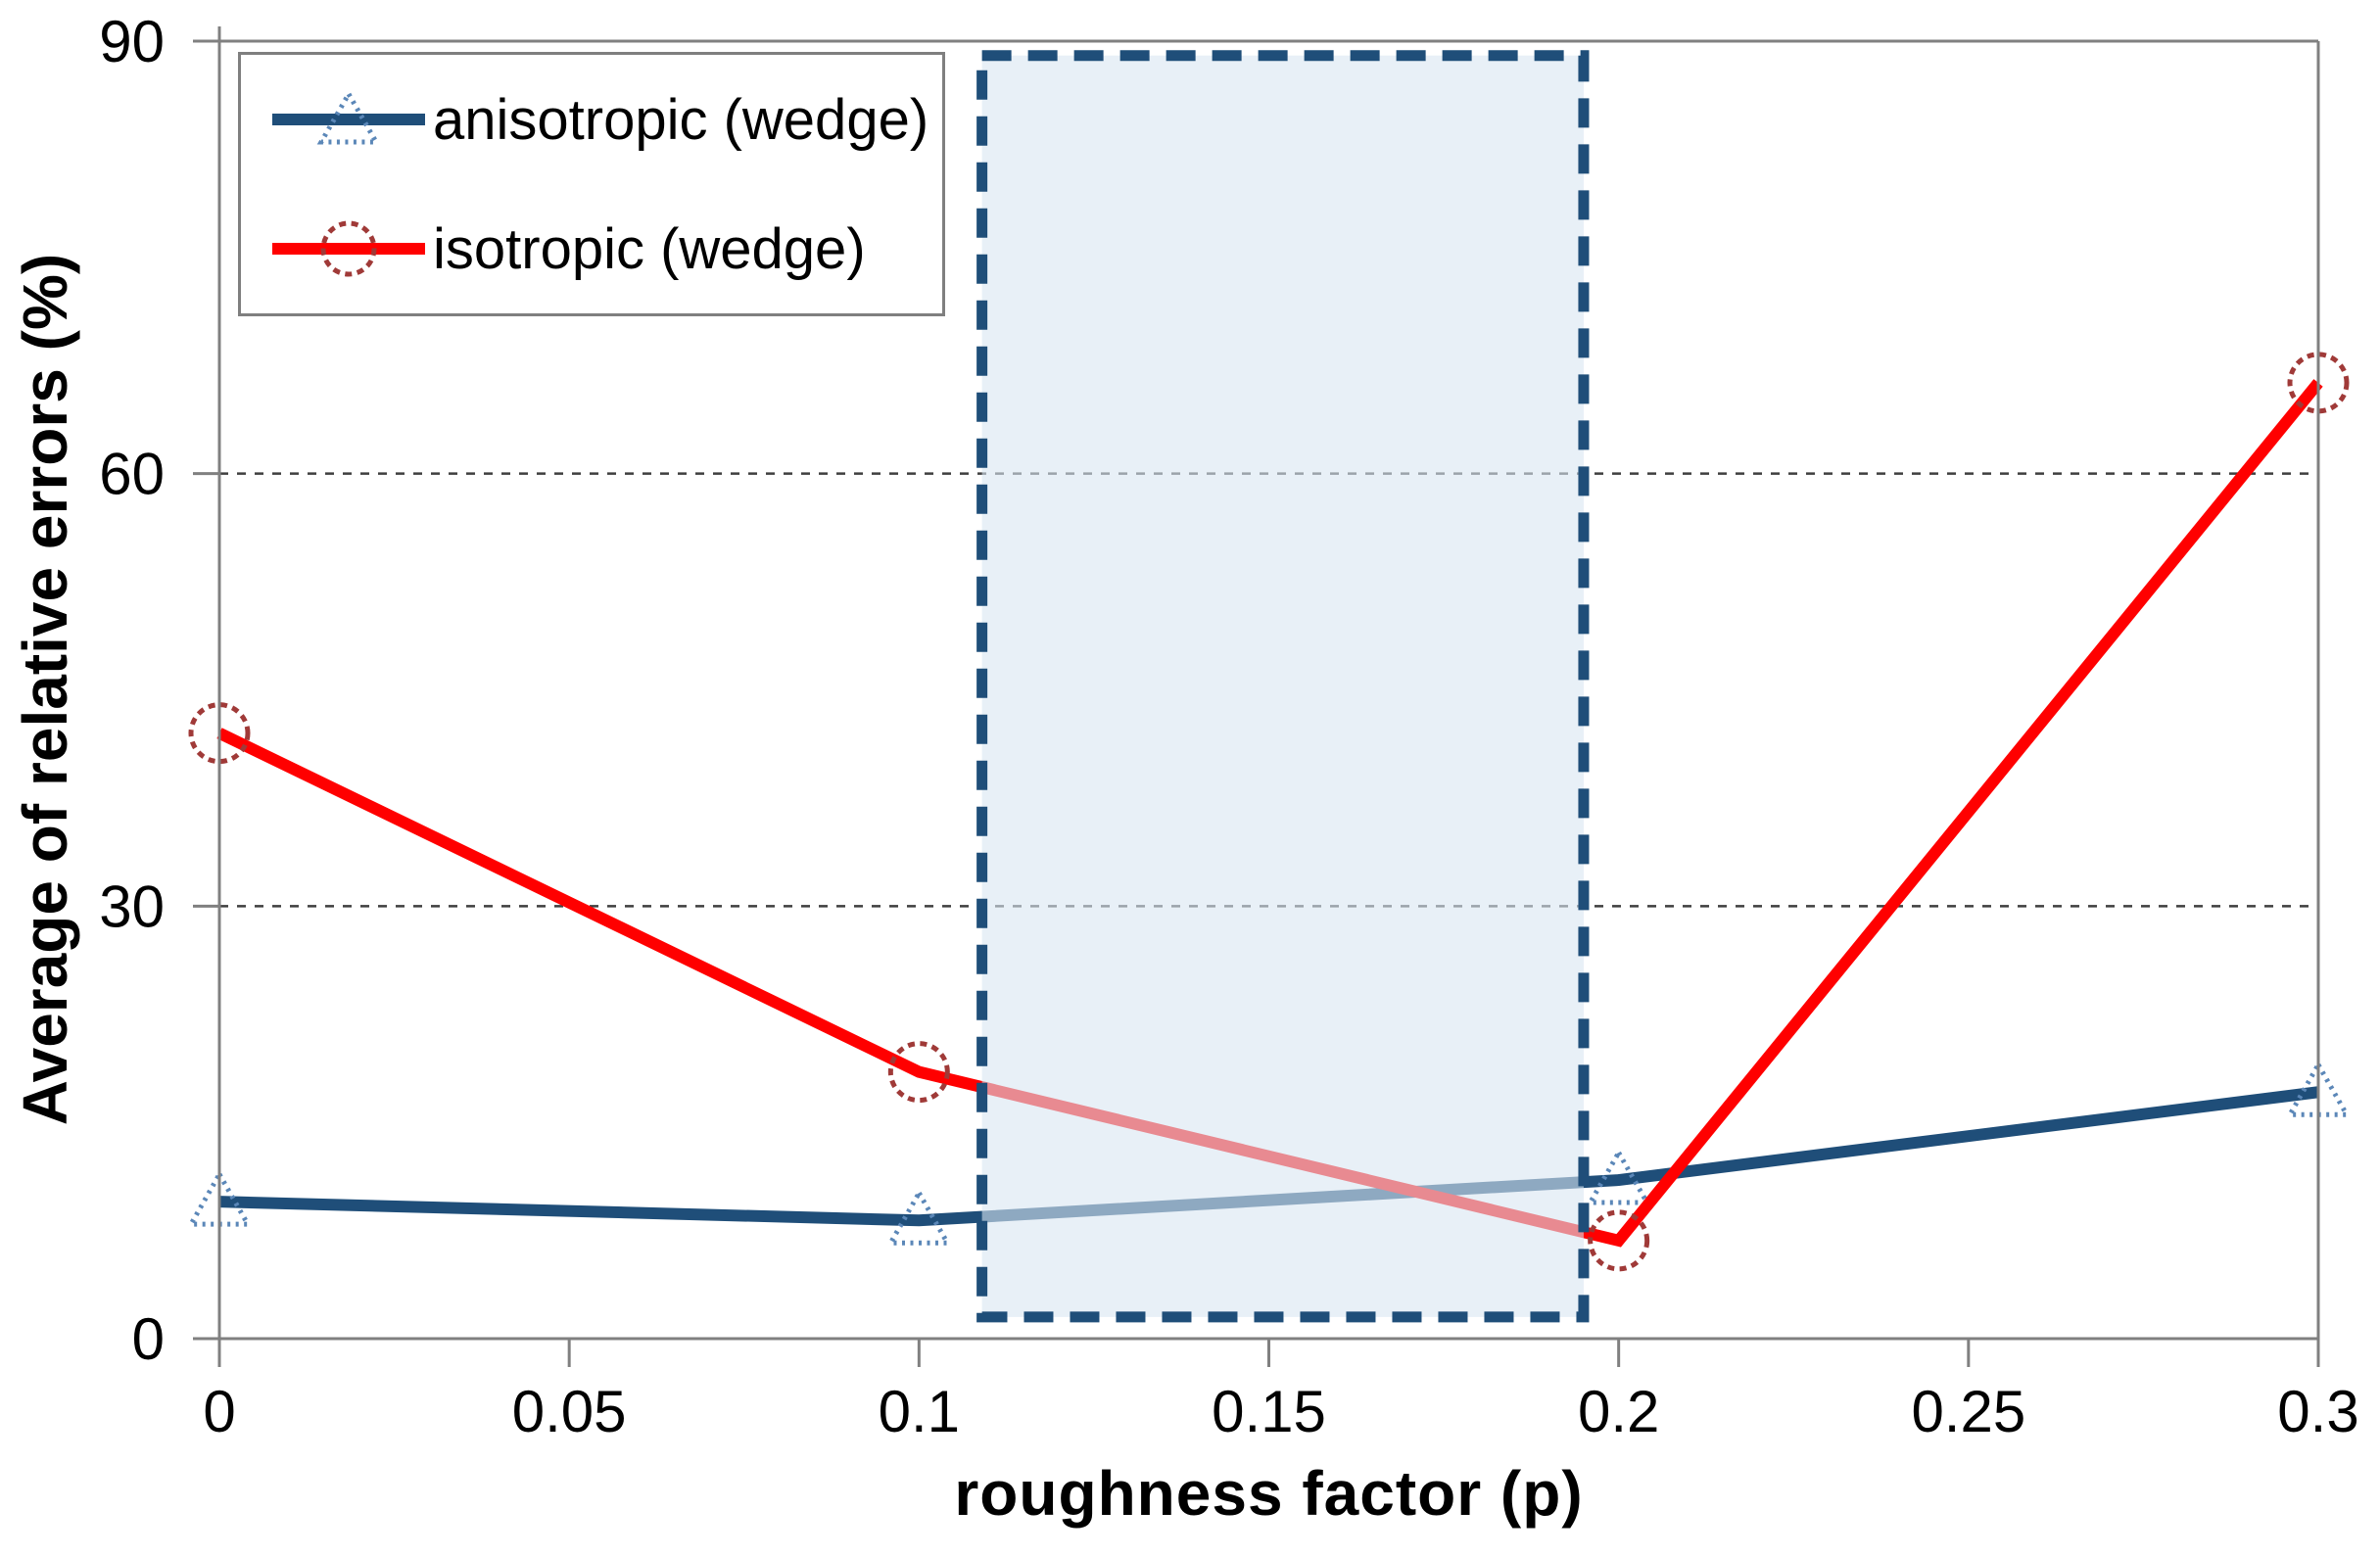 The width and height of the screenshot is (2380, 1557). I want to click on marker-triangle-p0.2, so click(1618, 1176).